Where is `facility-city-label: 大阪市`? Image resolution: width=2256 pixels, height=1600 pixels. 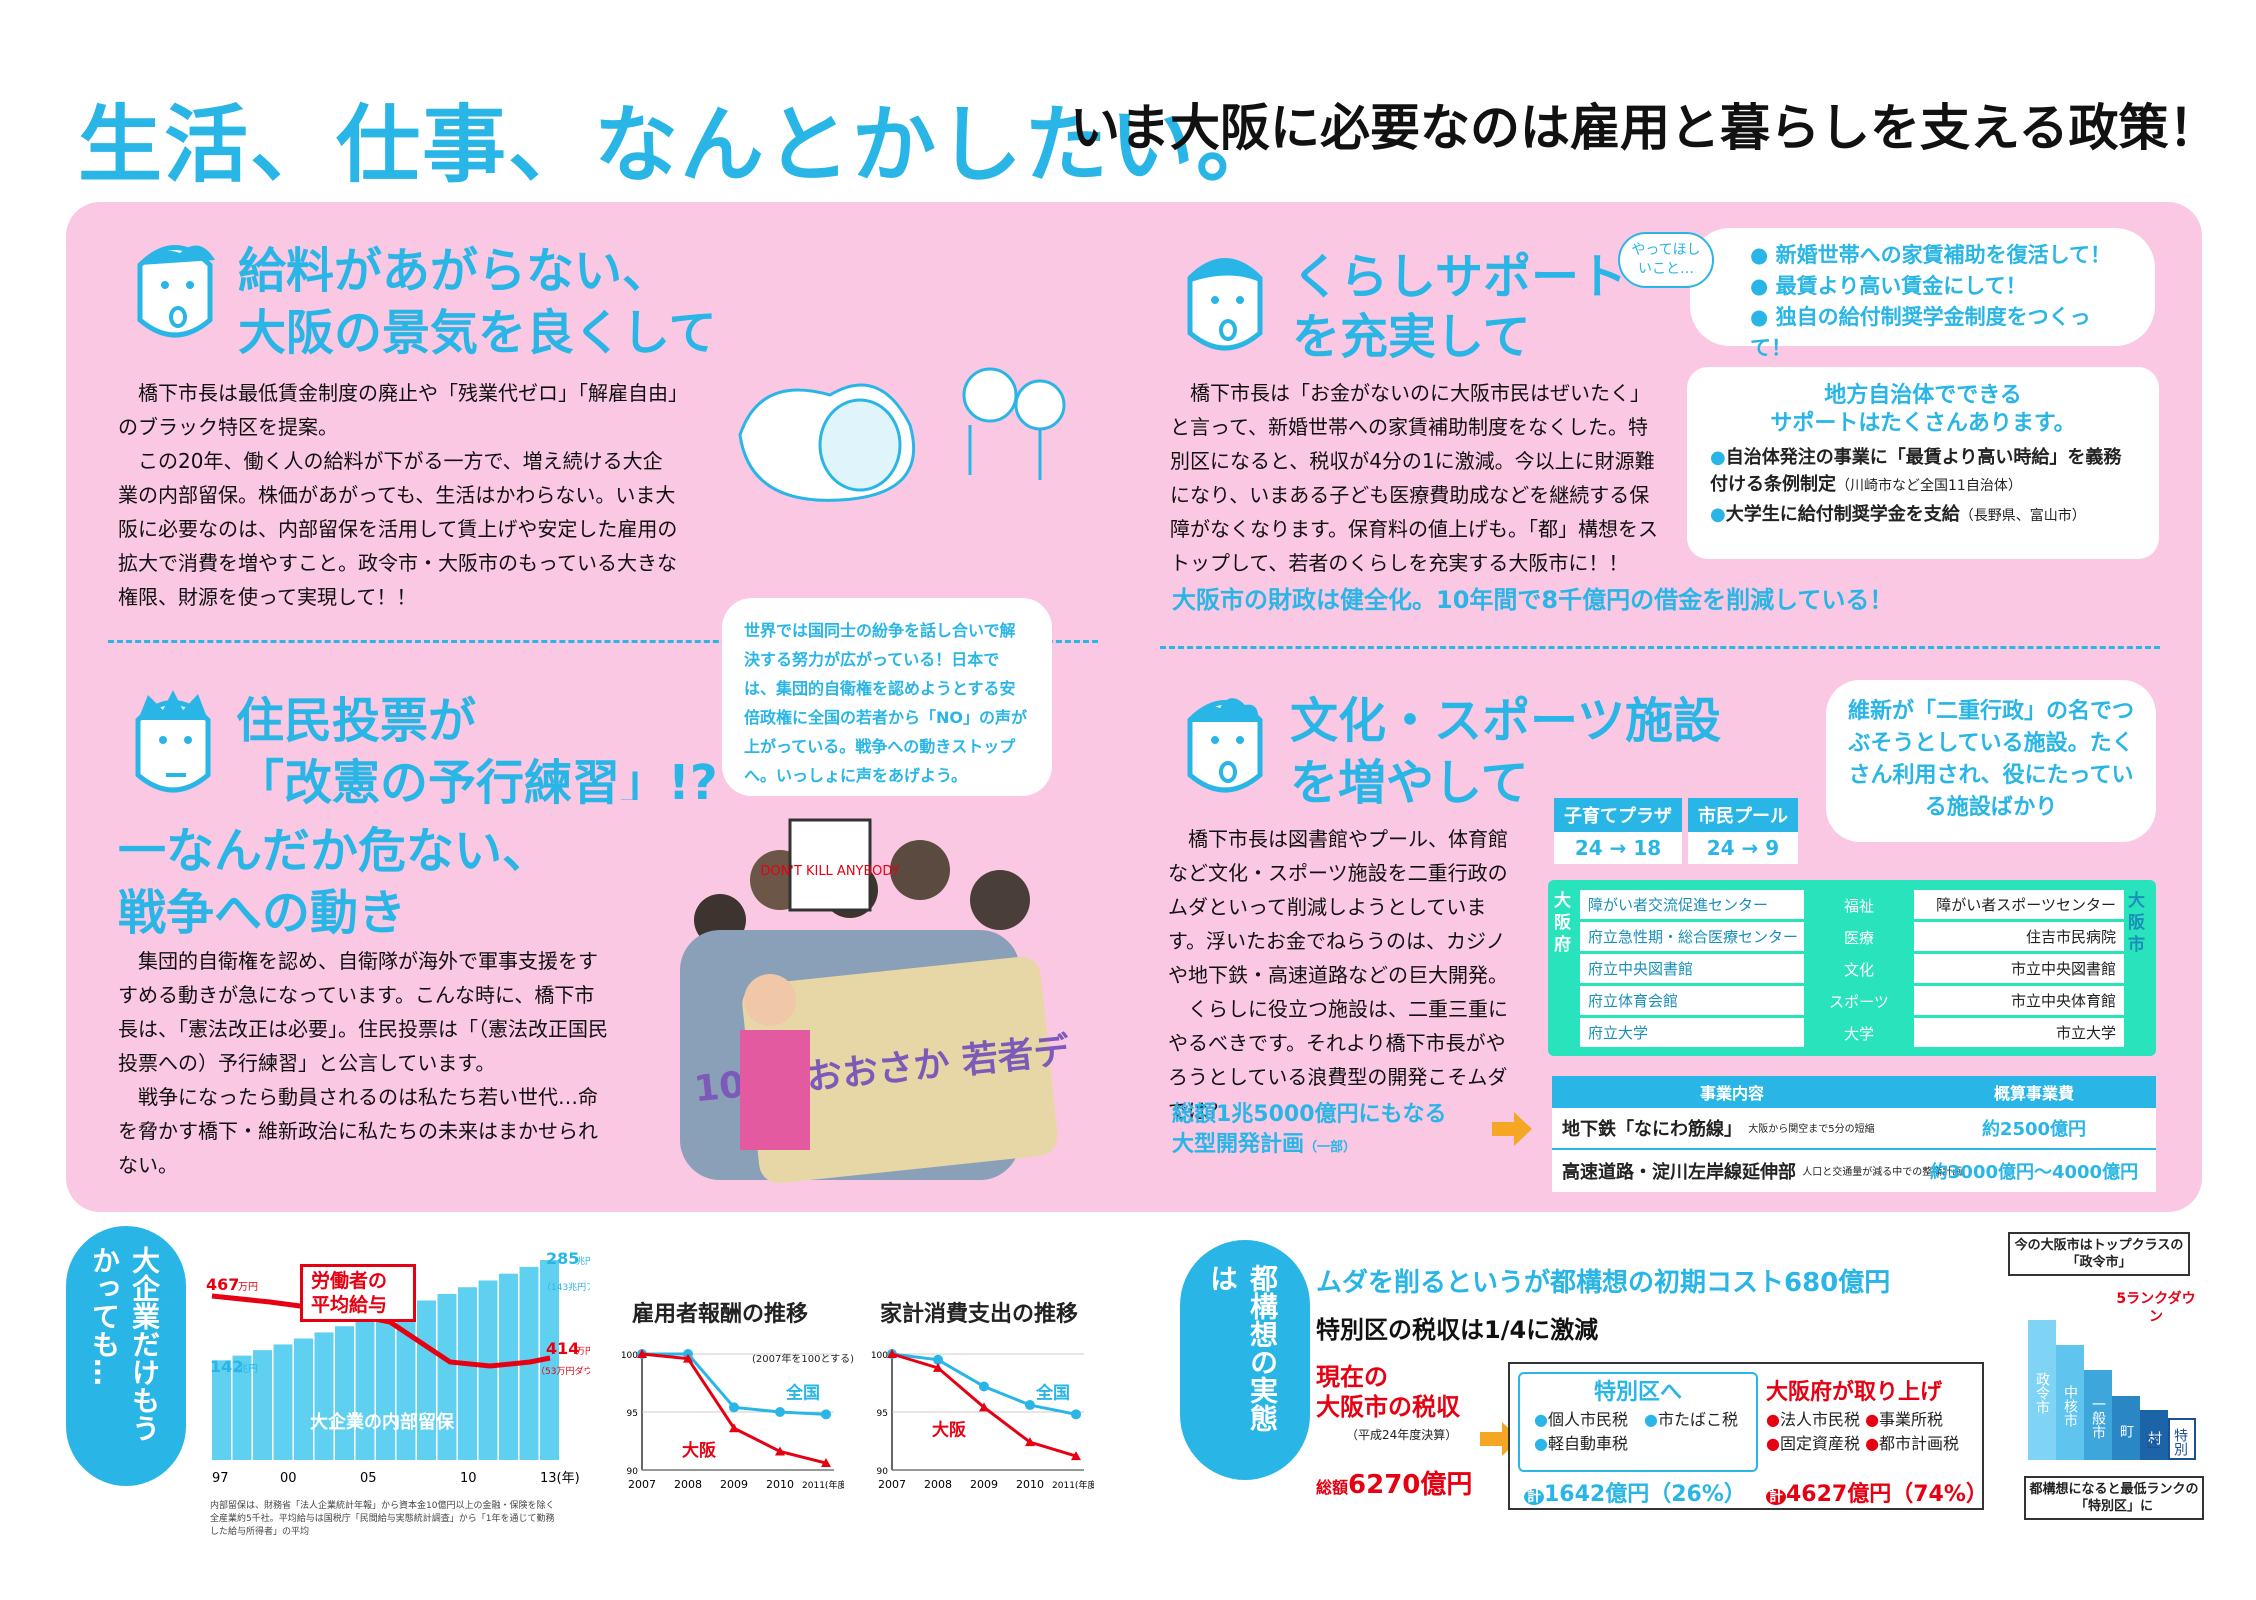
facility-city-label: 大阪市 is located at coordinates (2136, 923).